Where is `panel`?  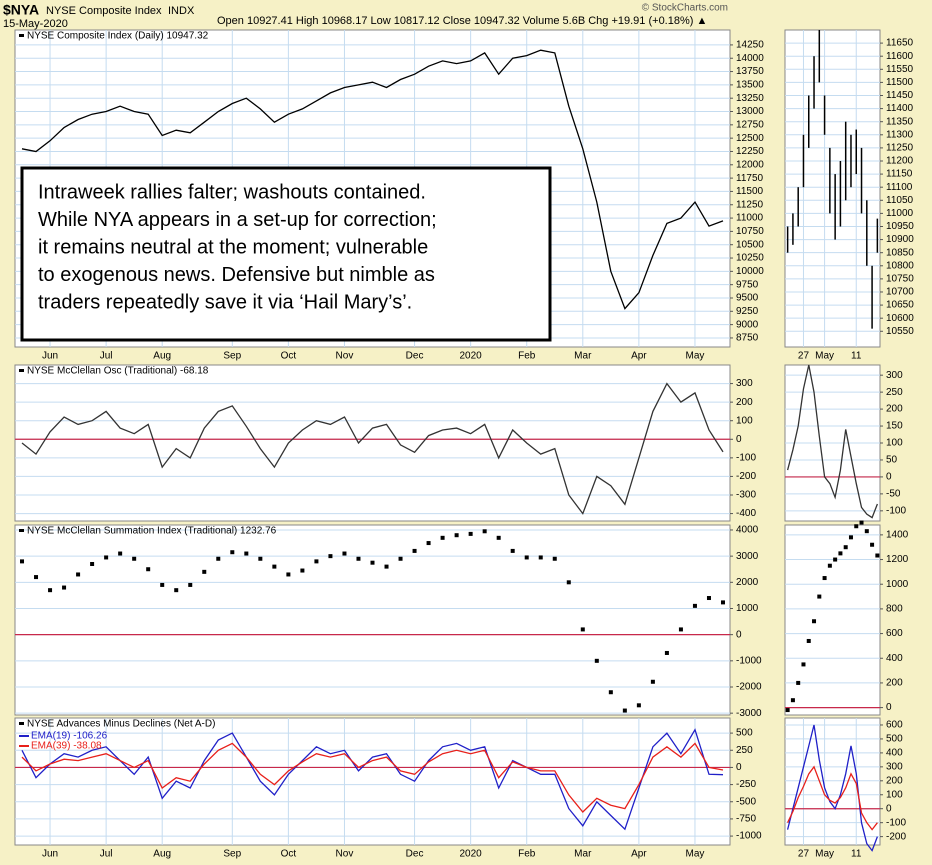 panel is located at coordinates (832, 188).